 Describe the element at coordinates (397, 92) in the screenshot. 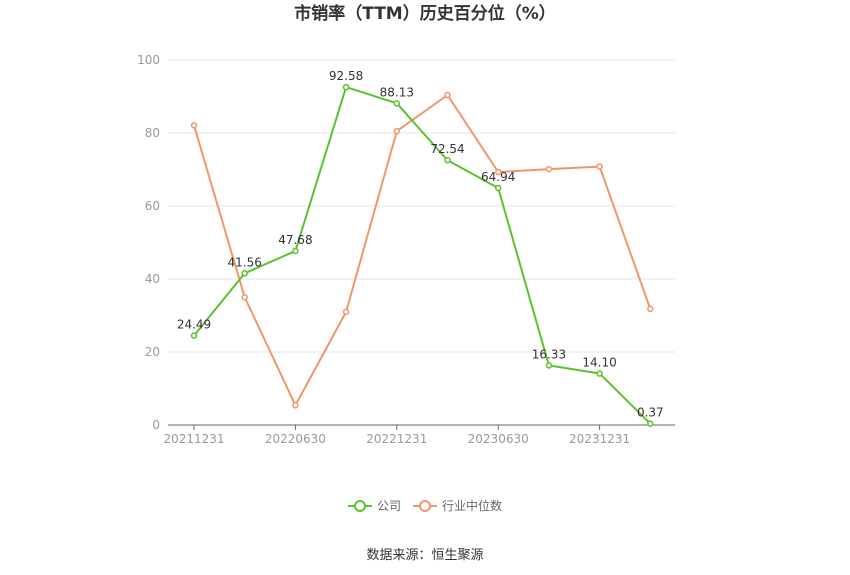

I see `data-label: 88.13` at that location.